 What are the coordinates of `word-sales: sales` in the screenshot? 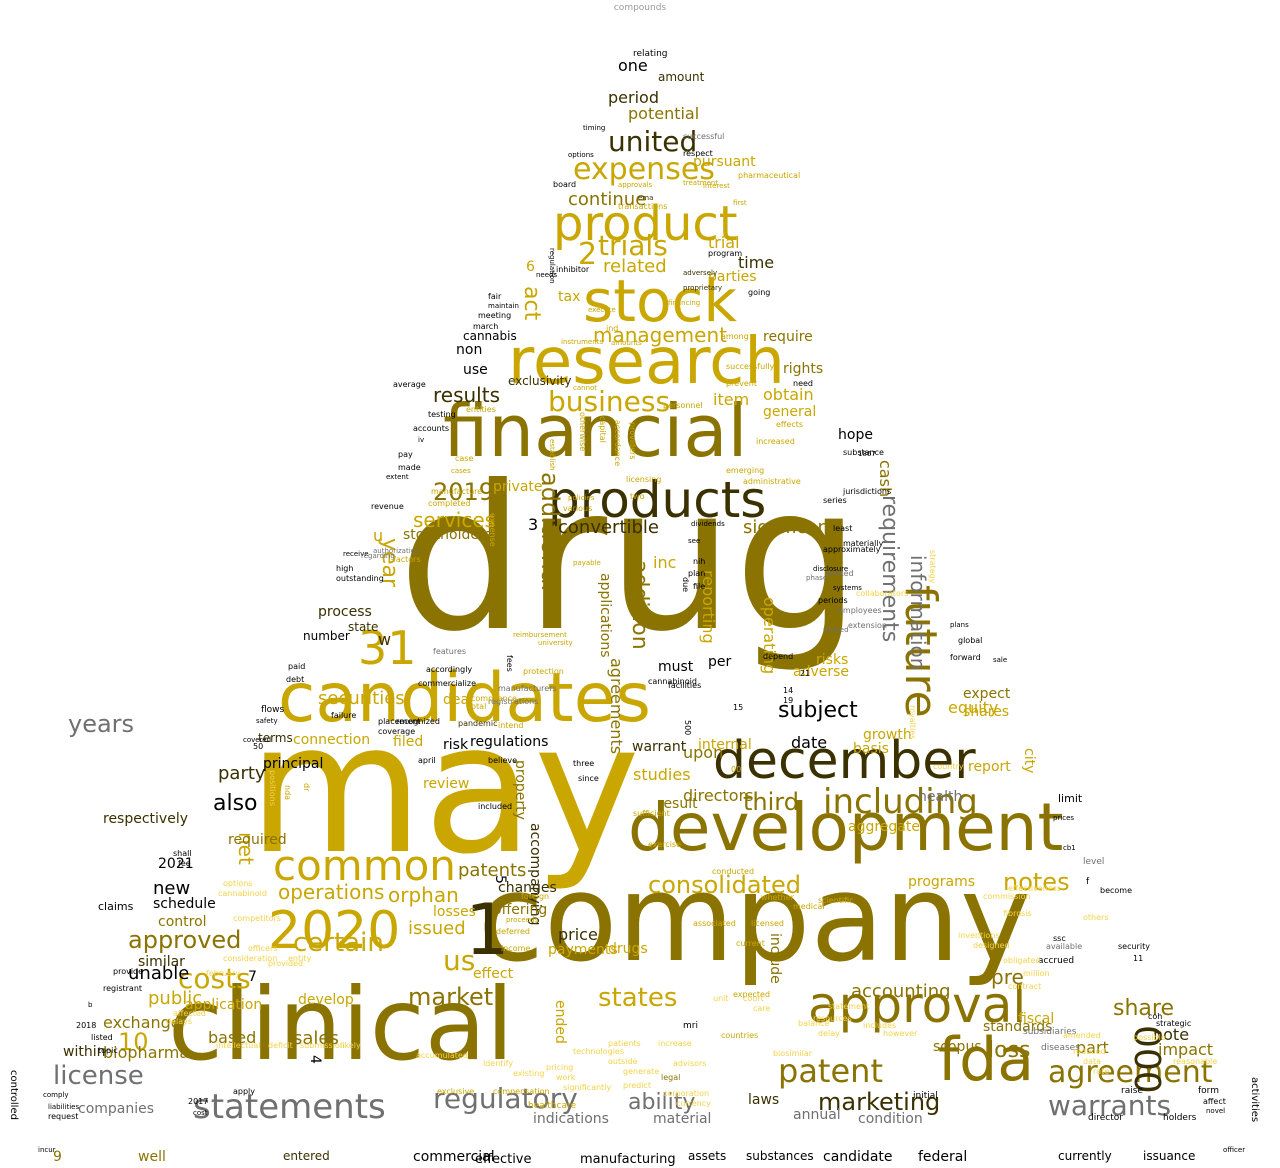 It's located at (316, 1038).